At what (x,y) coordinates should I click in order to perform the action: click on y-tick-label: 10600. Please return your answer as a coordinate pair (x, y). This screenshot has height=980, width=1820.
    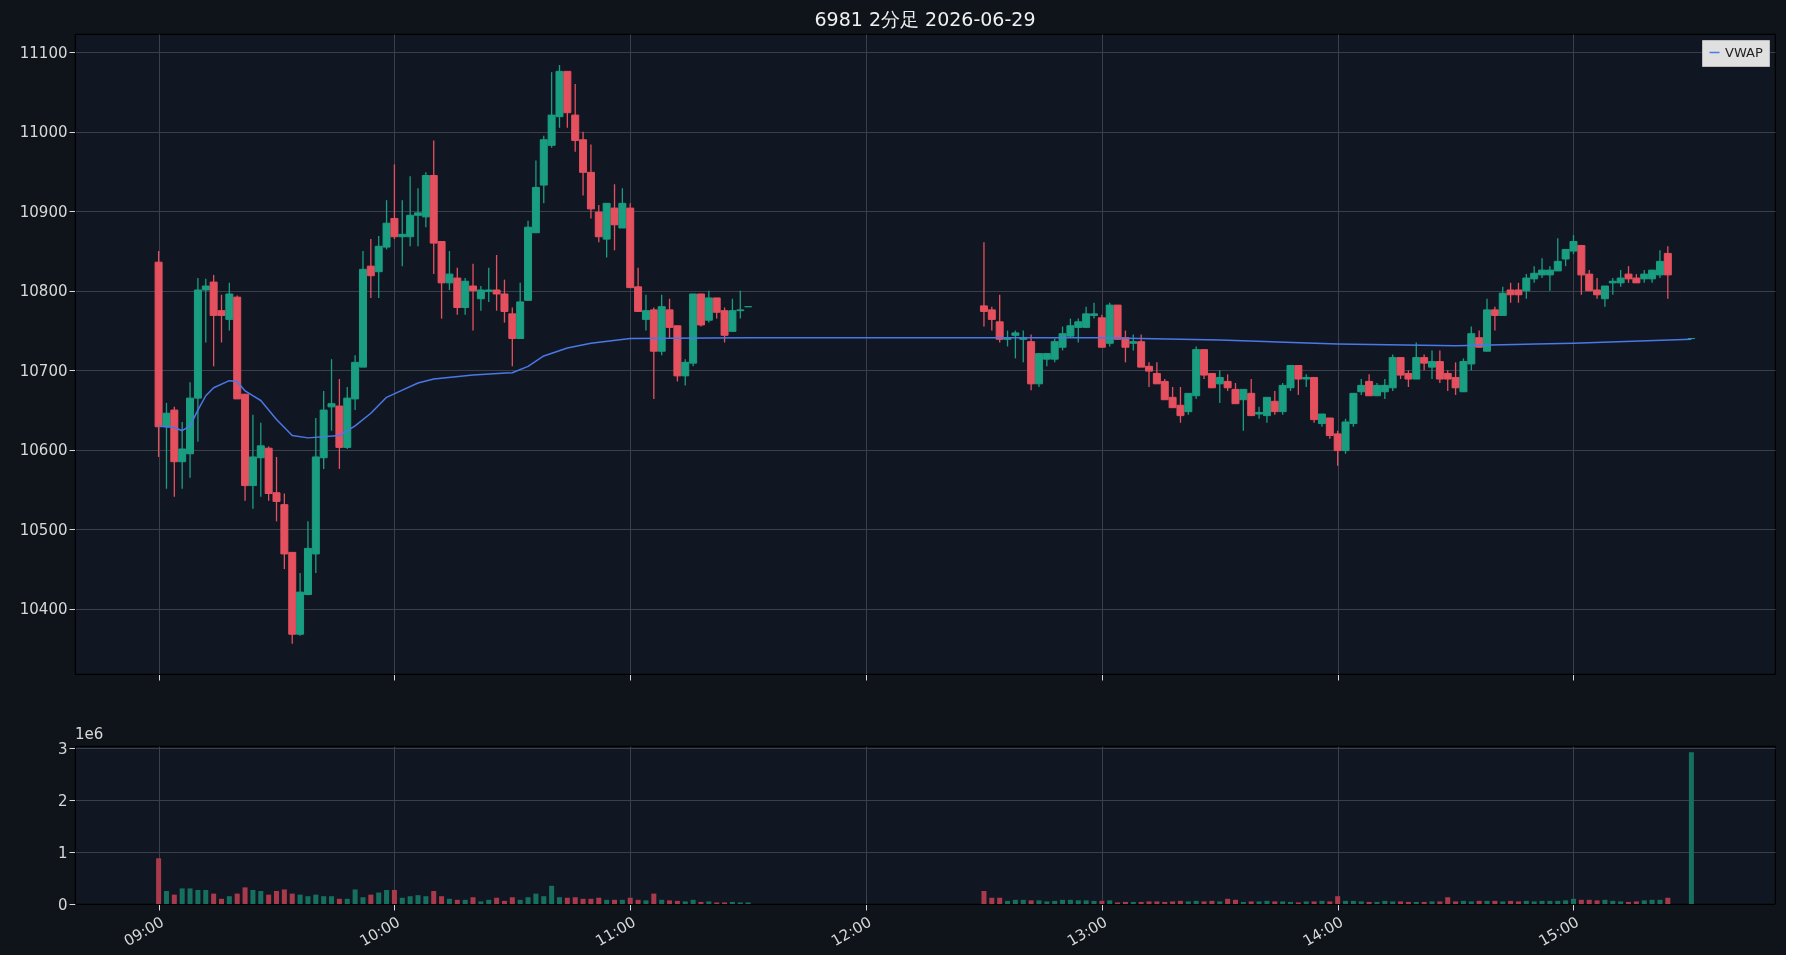
    Looking at the image, I should click on (43, 450).